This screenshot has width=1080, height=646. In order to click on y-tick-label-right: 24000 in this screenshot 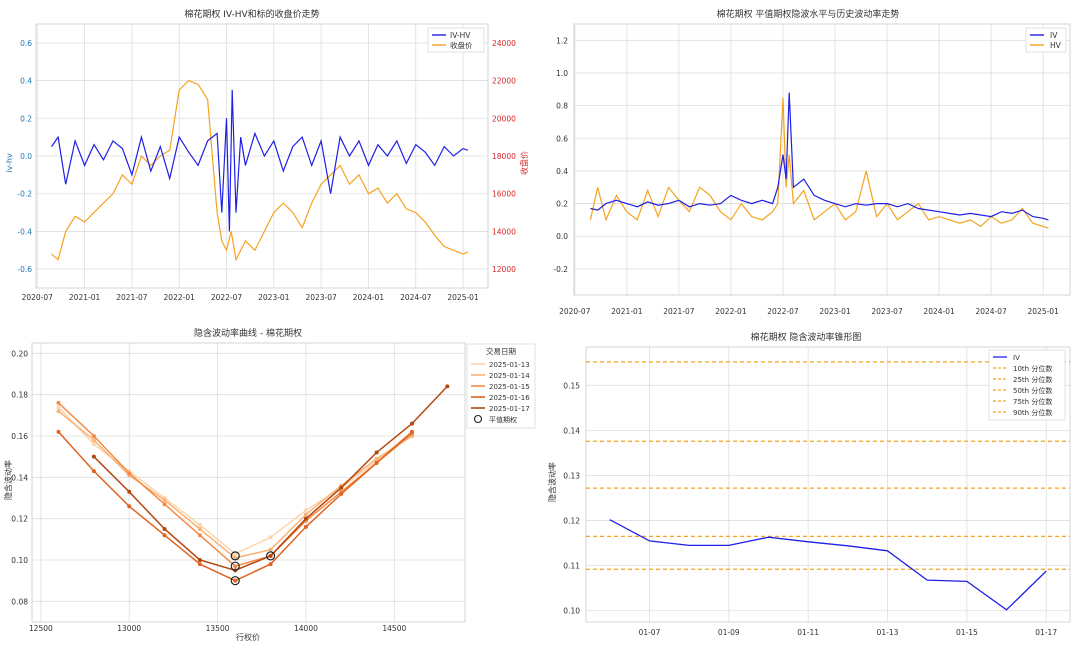, I will do `click(504, 43)`.